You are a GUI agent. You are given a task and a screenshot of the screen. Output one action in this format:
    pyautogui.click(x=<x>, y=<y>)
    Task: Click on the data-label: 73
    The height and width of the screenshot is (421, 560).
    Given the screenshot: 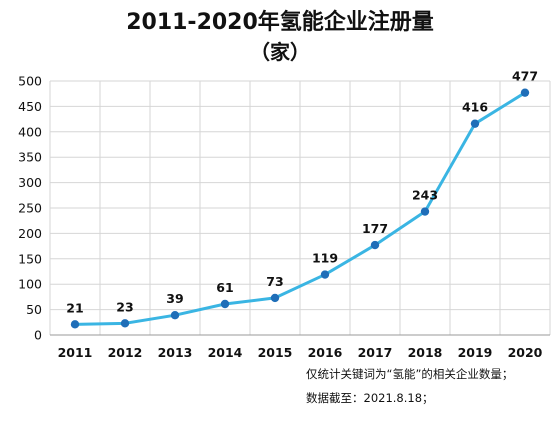 What is the action you would take?
    pyautogui.click(x=274, y=281)
    